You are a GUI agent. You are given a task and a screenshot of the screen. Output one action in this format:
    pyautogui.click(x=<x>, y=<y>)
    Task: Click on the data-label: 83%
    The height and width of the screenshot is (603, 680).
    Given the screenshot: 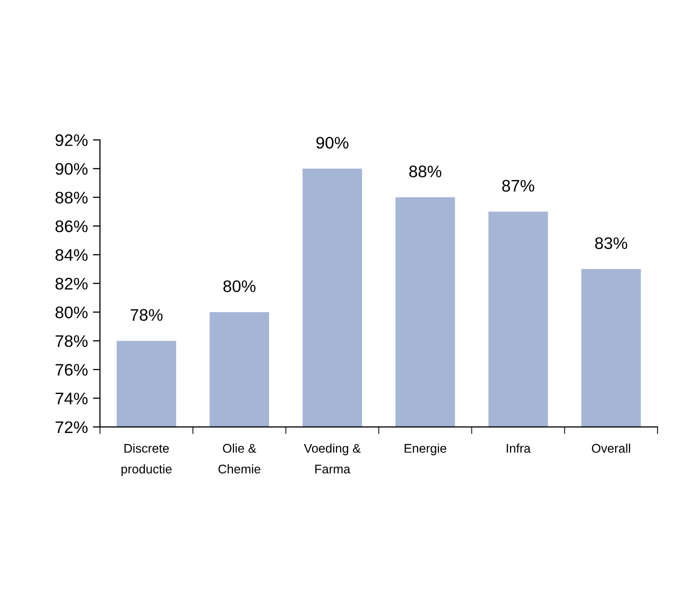 What is the action you would take?
    pyautogui.click(x=611, y=243)
    